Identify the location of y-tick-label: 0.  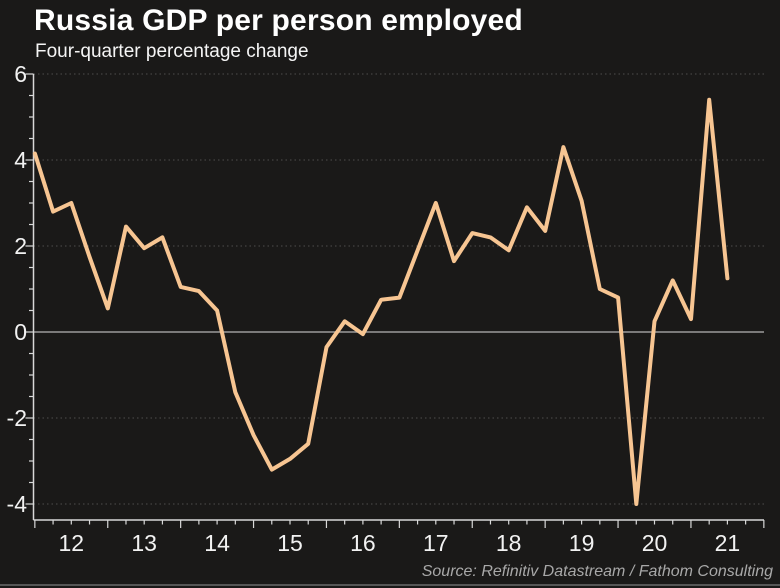
(20, 332).